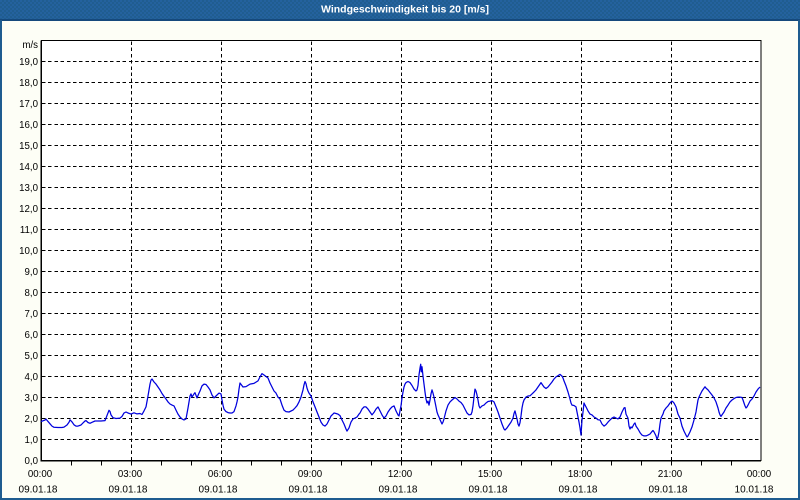  I want to click on svg-text: 1,0, so click(32, 440).